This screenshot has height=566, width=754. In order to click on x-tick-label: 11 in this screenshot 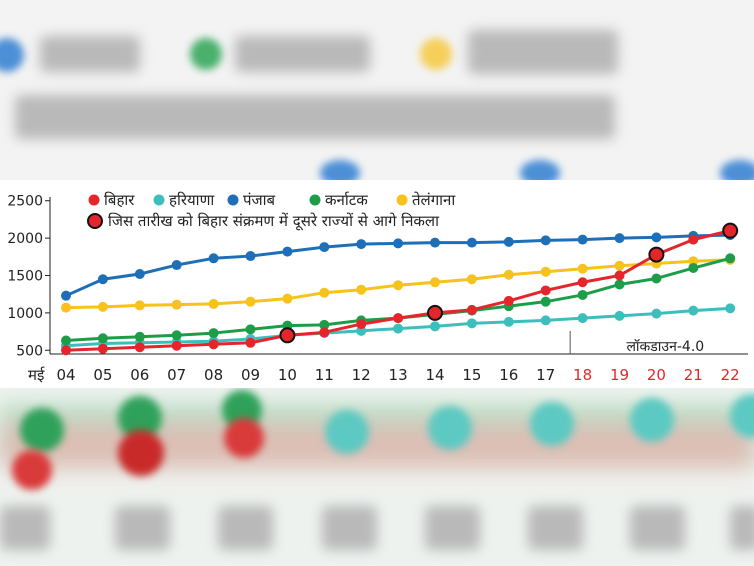, I will do `click(324, 375)`.